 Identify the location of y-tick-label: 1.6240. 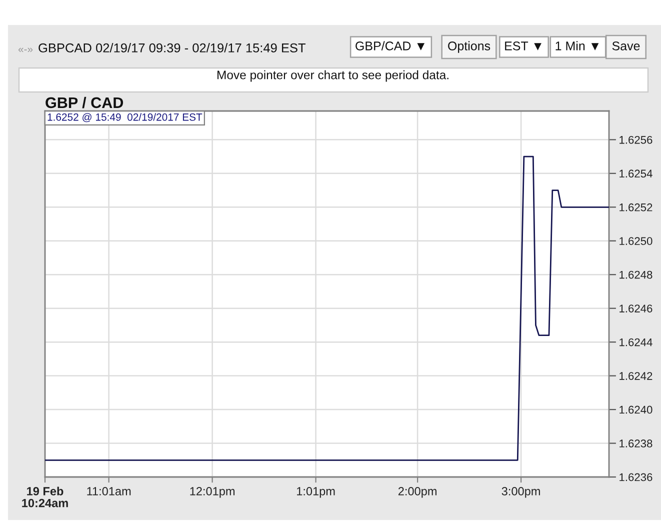
(636, 410).